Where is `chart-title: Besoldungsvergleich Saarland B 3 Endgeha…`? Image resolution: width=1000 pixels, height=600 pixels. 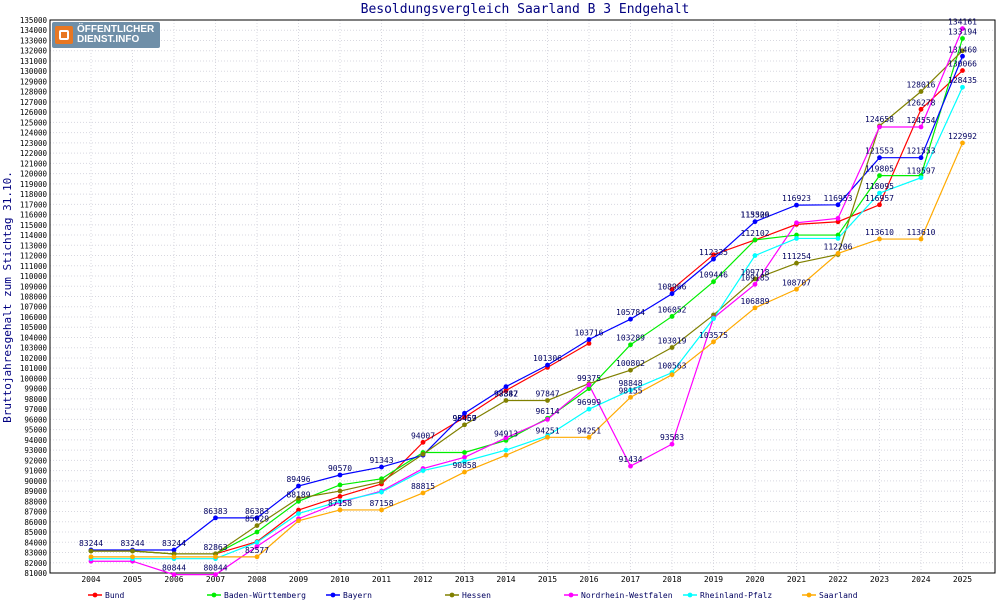 chart-title: Besoldungsvergleich Saarland B 3 Endgeha… is located at coordinates (525, 9).